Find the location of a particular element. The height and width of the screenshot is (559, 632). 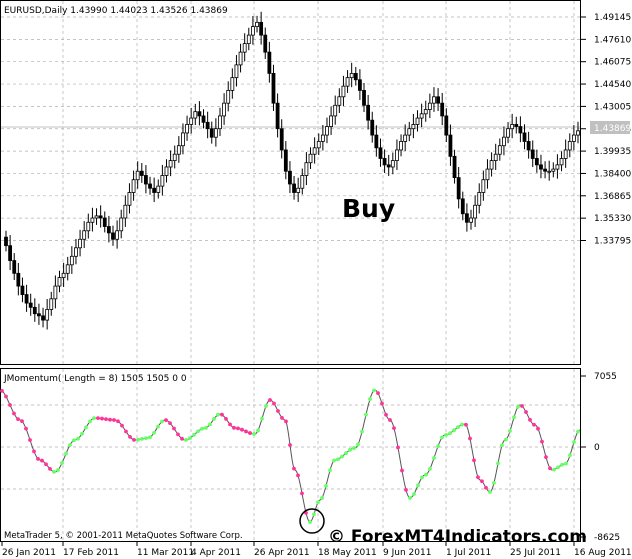

time-axis-label: 18 May 2011 is located at coordinates (347, 553).